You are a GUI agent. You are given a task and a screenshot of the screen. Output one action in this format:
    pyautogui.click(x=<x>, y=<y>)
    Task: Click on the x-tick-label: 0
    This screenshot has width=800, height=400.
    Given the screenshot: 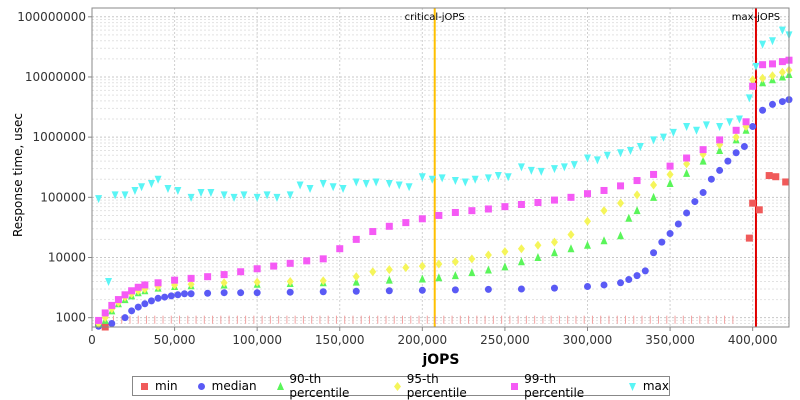 What is the action you would take?
    pyautogui.click(x=92, y=340)
    